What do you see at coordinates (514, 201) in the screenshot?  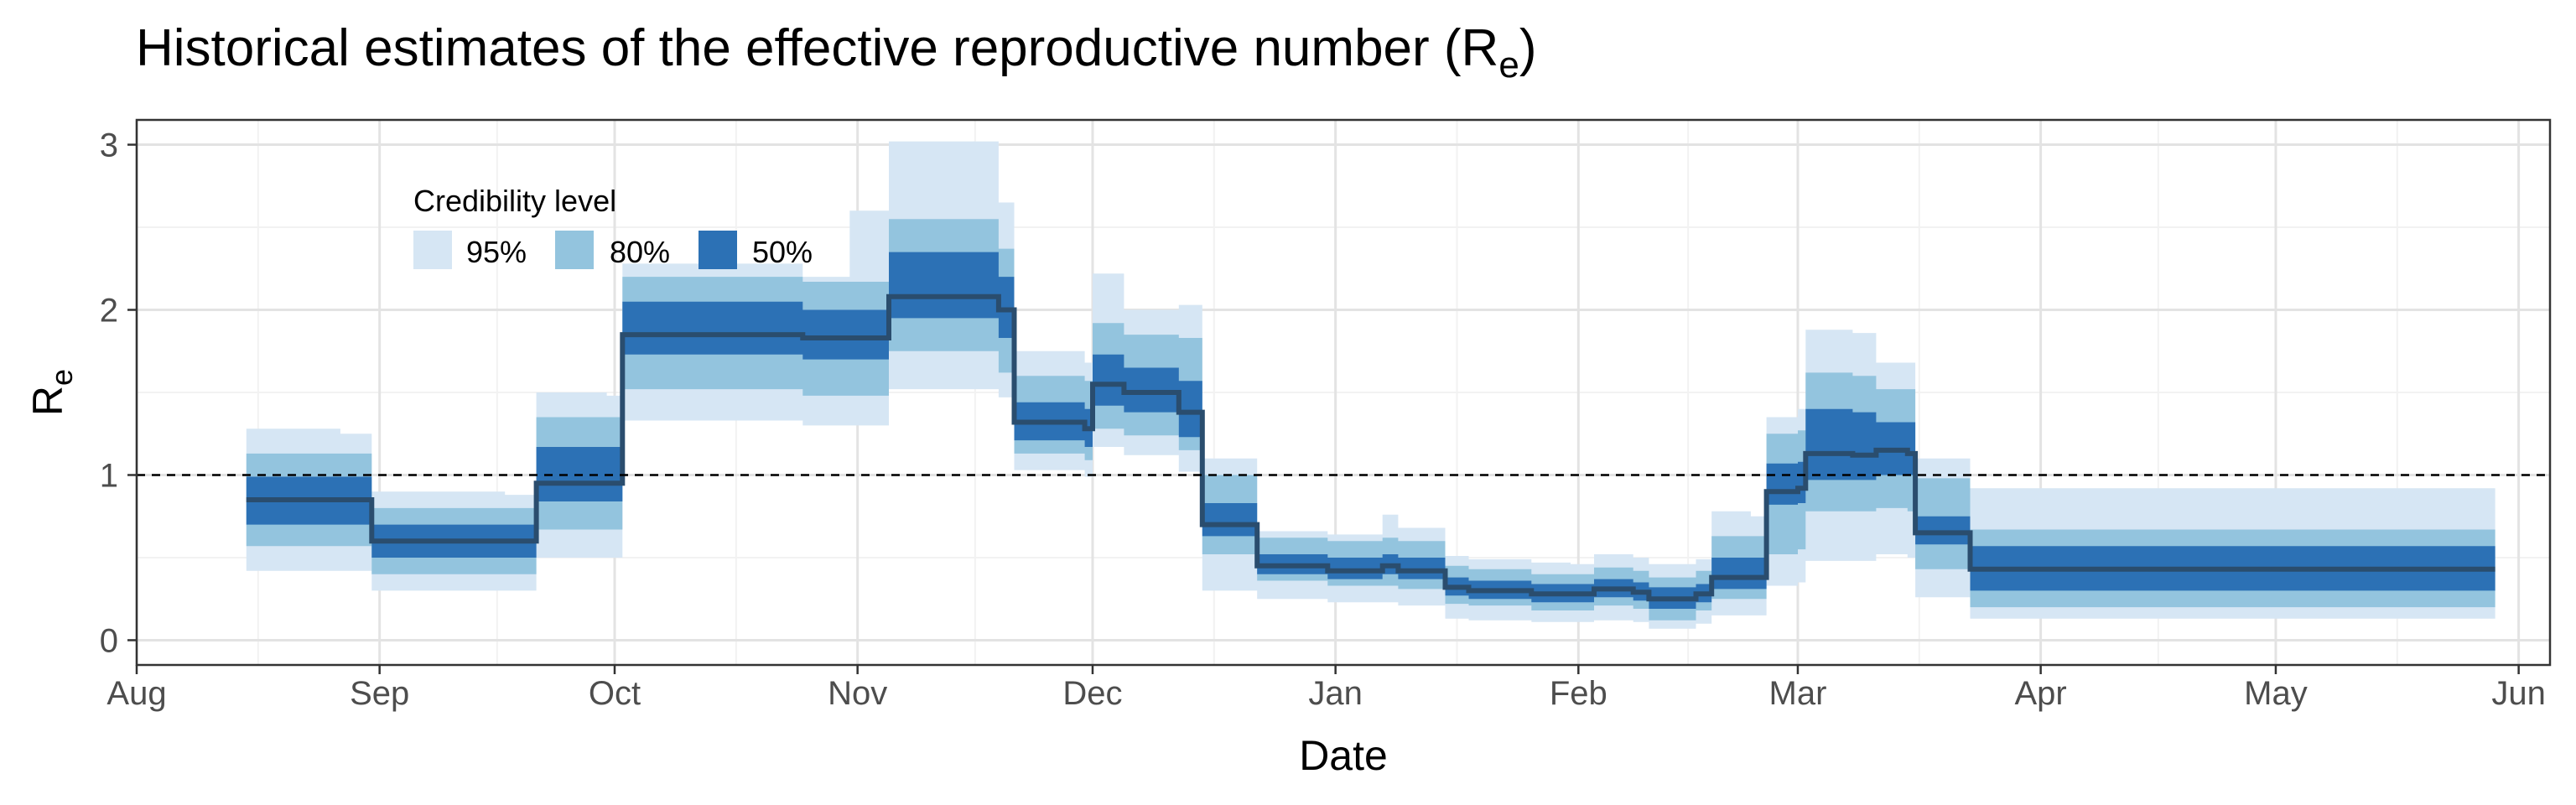 I see `legend-title: Credibility level` at bounding box center [514, 201].